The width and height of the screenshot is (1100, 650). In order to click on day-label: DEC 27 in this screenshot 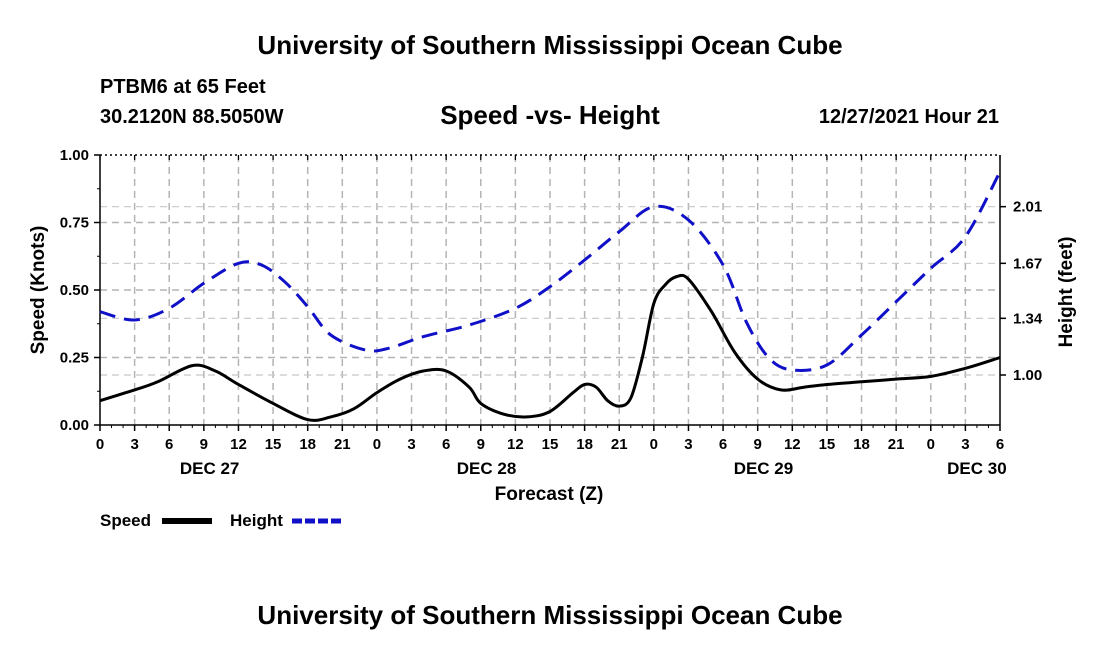, I will do `click(210, 468)`.